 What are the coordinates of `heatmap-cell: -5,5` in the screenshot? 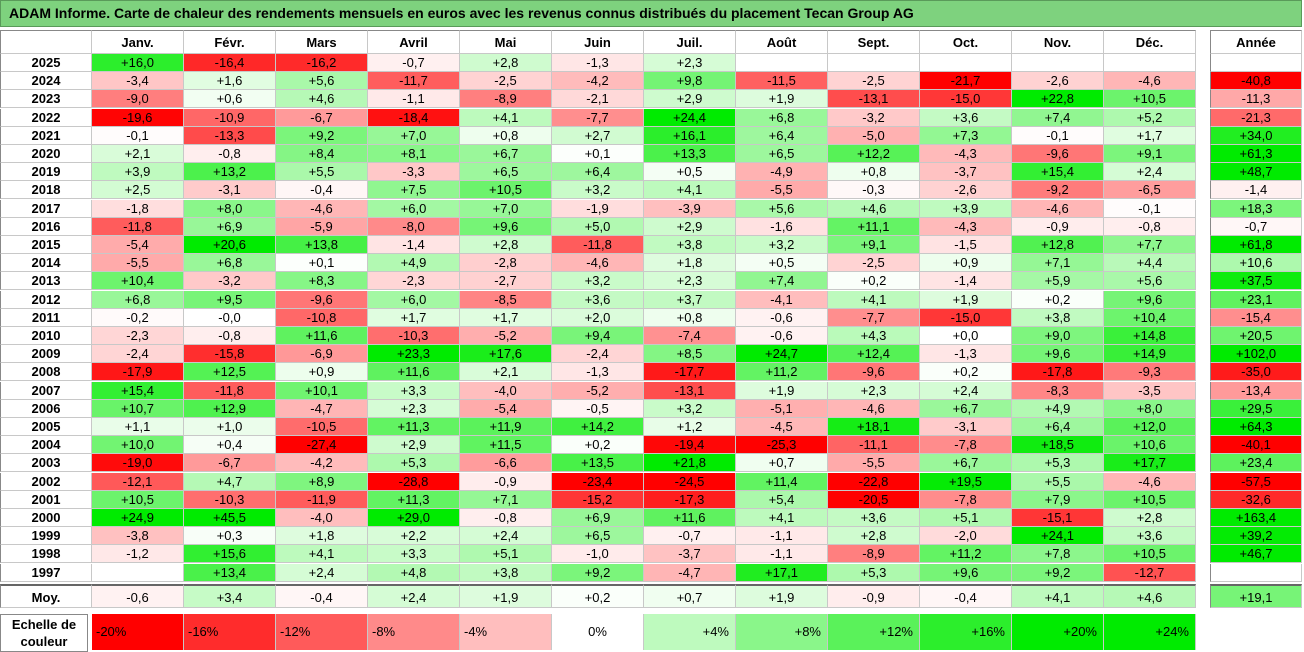 It's located at (874, 463).